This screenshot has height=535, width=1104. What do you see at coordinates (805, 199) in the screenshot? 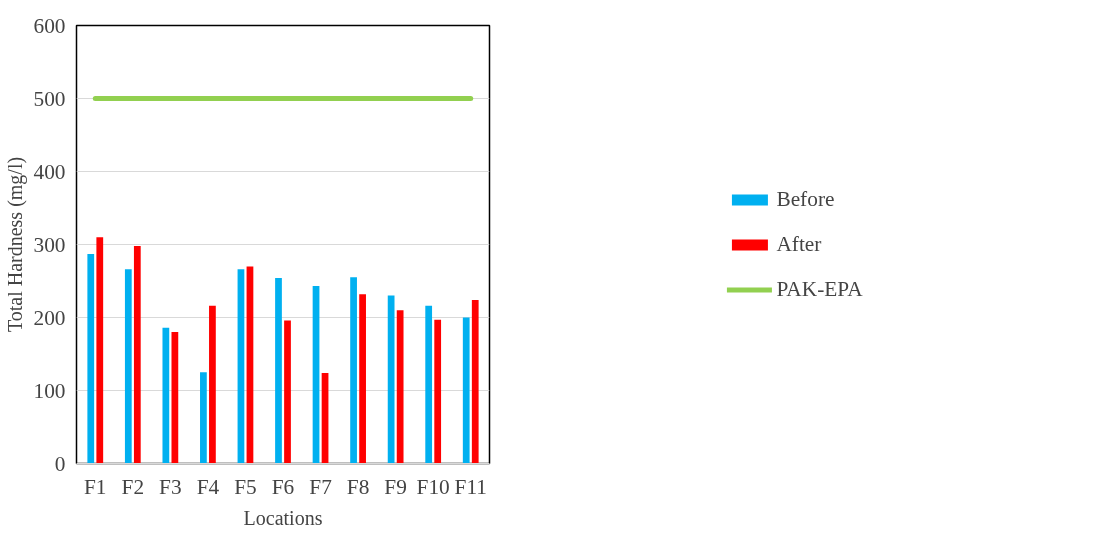
I see `legend-label: Before` at bounding box center [805, 199].